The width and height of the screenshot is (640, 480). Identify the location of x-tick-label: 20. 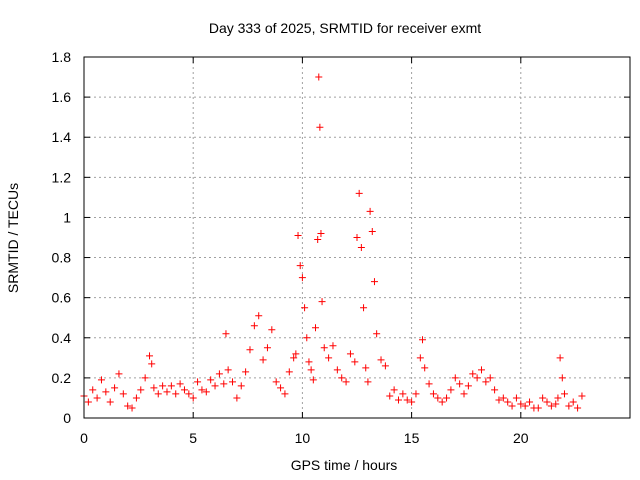
(521, 438).